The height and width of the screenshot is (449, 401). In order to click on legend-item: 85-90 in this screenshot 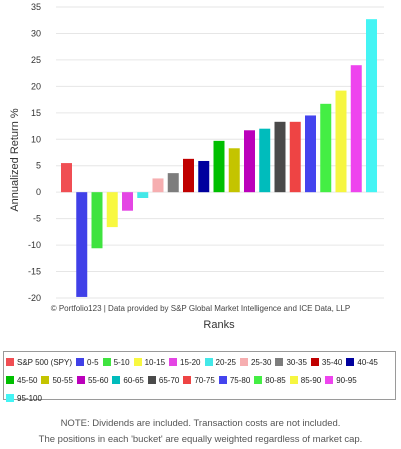, I will do `click(305, 380)`.